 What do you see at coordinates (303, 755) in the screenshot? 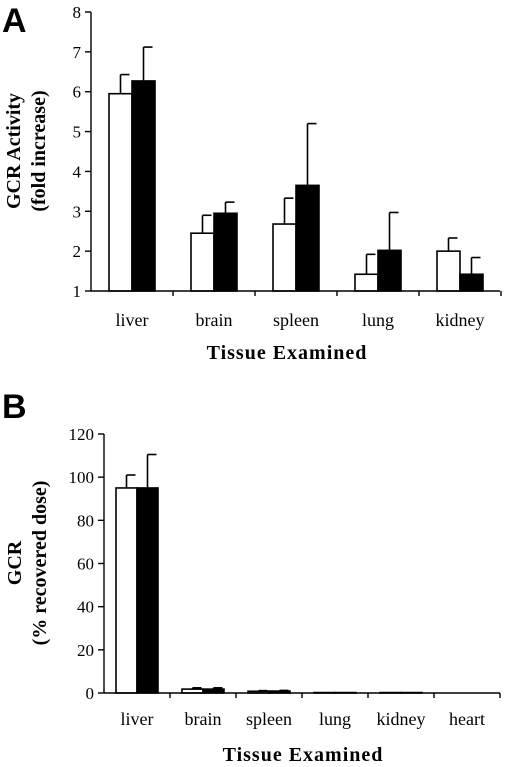
I see `panel-b-x-axis-title: Tissue Examined` at bounding box center [303, 755].